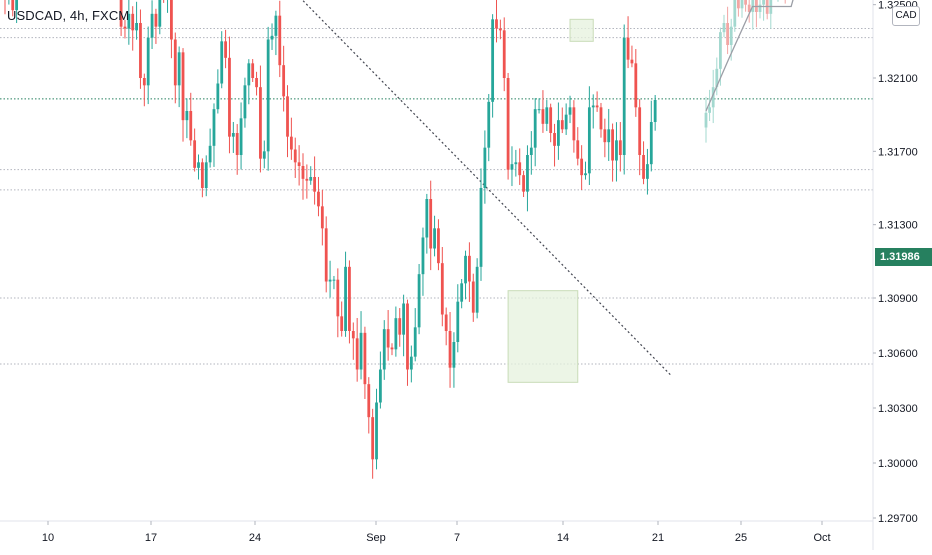  I want to click on y-tick-label: 1.30000, so click(898, 464).